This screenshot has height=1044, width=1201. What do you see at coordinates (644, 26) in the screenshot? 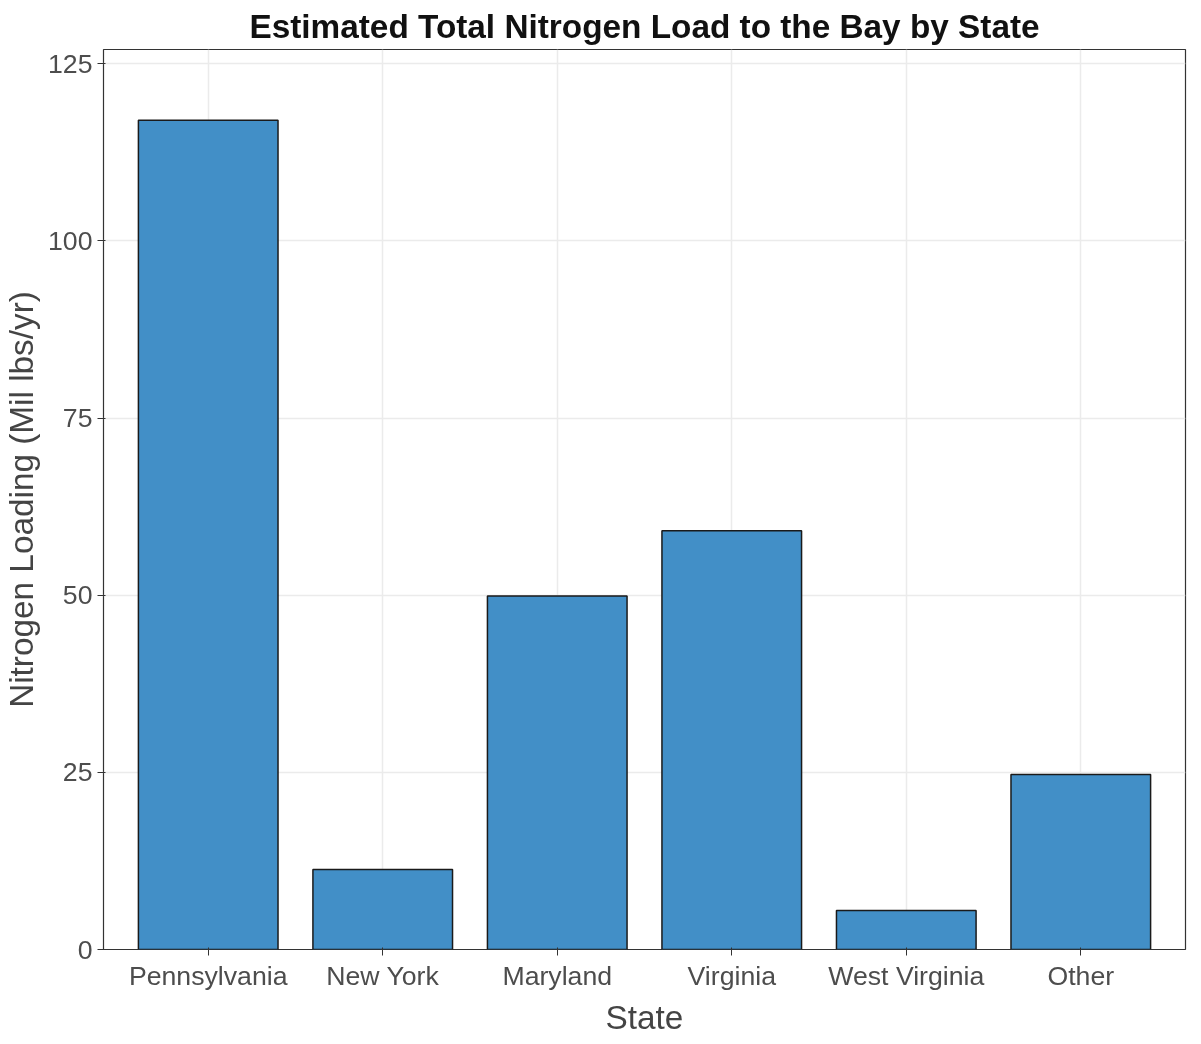
I see `chart-title: Estimated Total Nitrogen Load to the Bay by State` at bounding box center [644, 26].